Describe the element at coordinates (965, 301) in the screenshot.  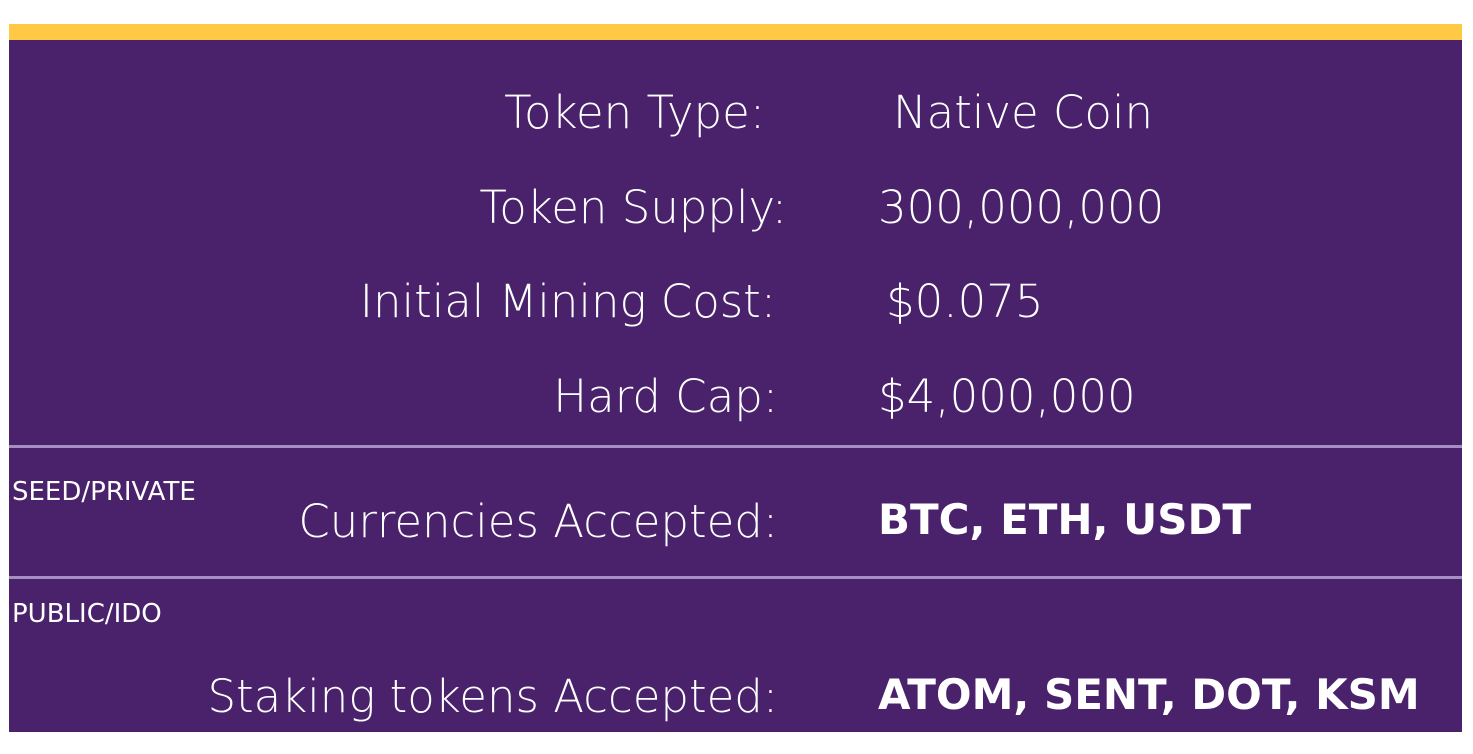
I see `initial-mining-cost-value: $0.075` at that location.